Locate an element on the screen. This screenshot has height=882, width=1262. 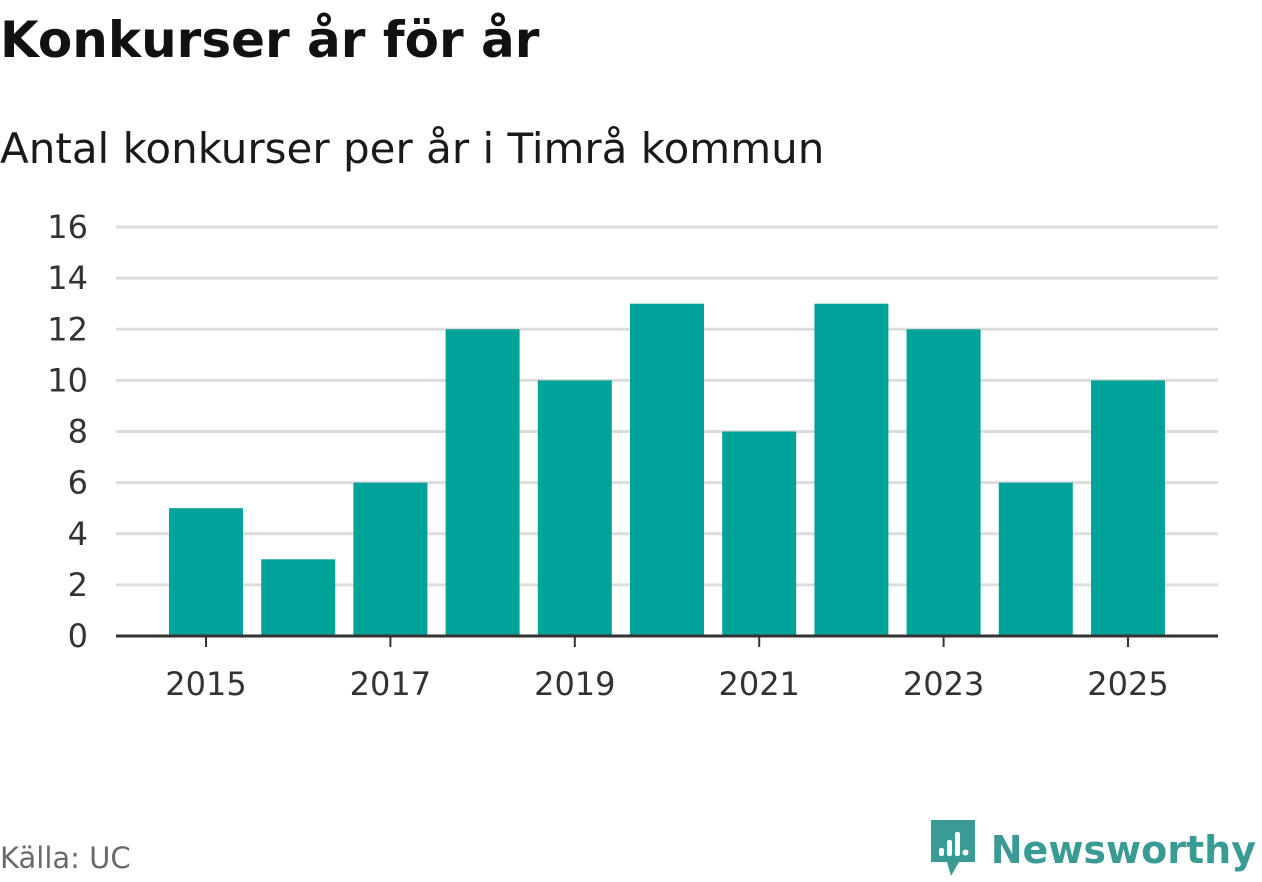
x-tick-label: 2023 is located at coordinates (943, 684).